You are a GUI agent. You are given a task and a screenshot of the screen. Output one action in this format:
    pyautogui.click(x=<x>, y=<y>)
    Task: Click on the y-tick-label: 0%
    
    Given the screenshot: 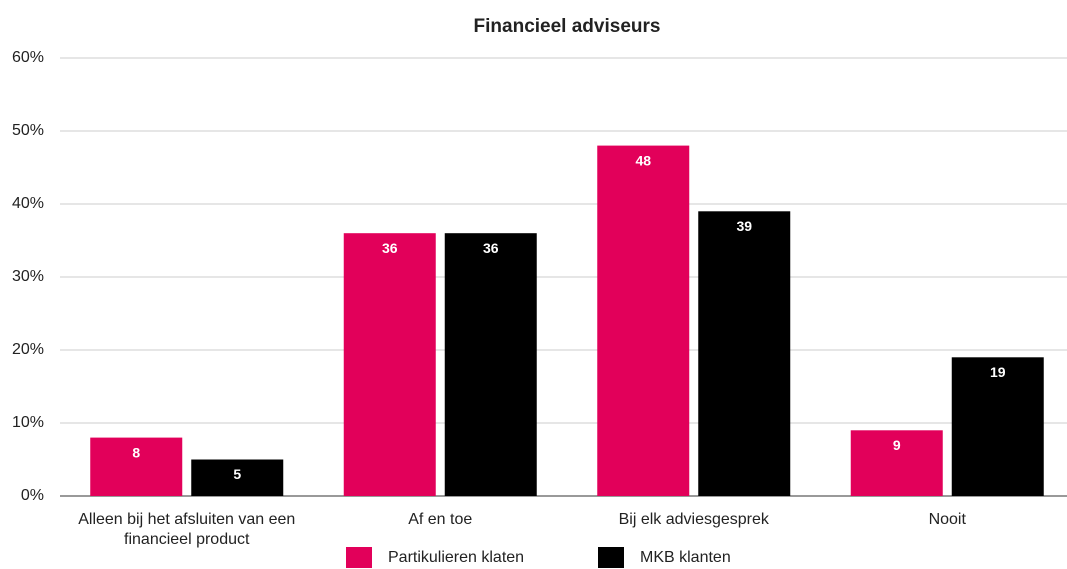 What is the action you would take?
    pyautogui.click(x=32, y=495)
    